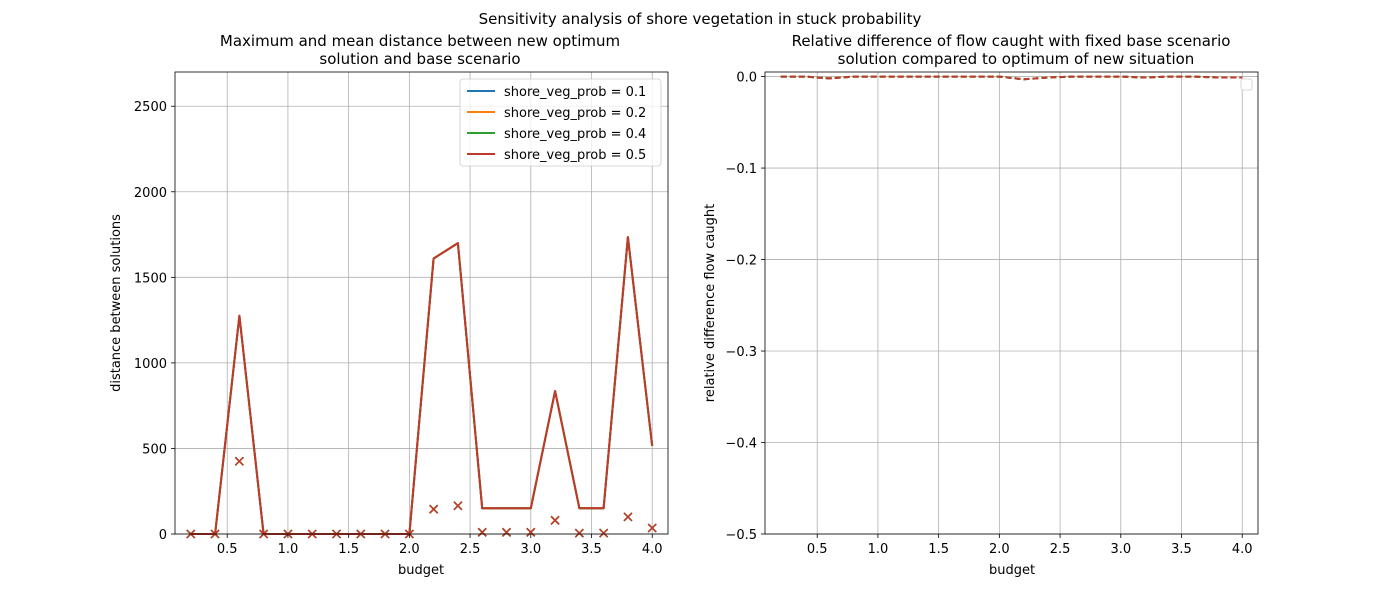  Describe the element at coordinates (530, 549) in the screenshot. I see `distance-chart-xtick-label: 3.0` at that location.